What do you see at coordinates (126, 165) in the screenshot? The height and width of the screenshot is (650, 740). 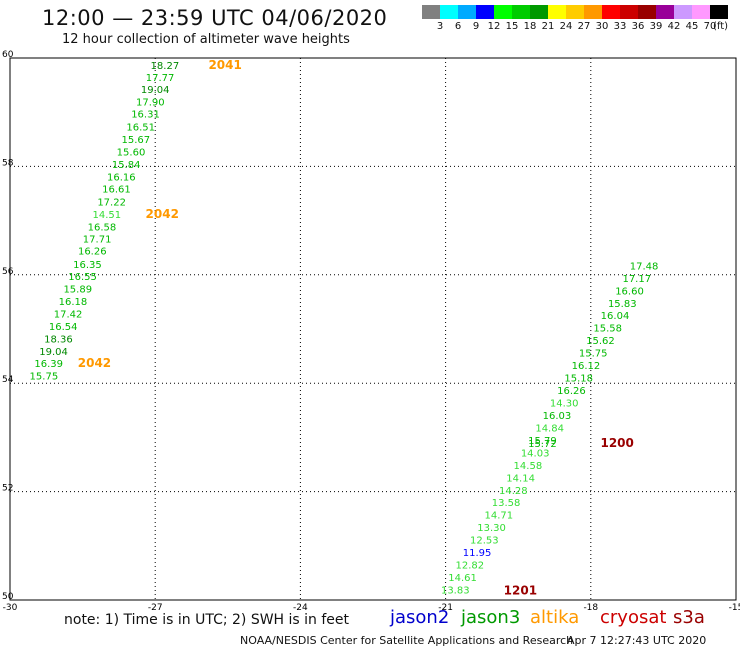 I see `swh-label: 15.84` at bounding box center [126, 165].